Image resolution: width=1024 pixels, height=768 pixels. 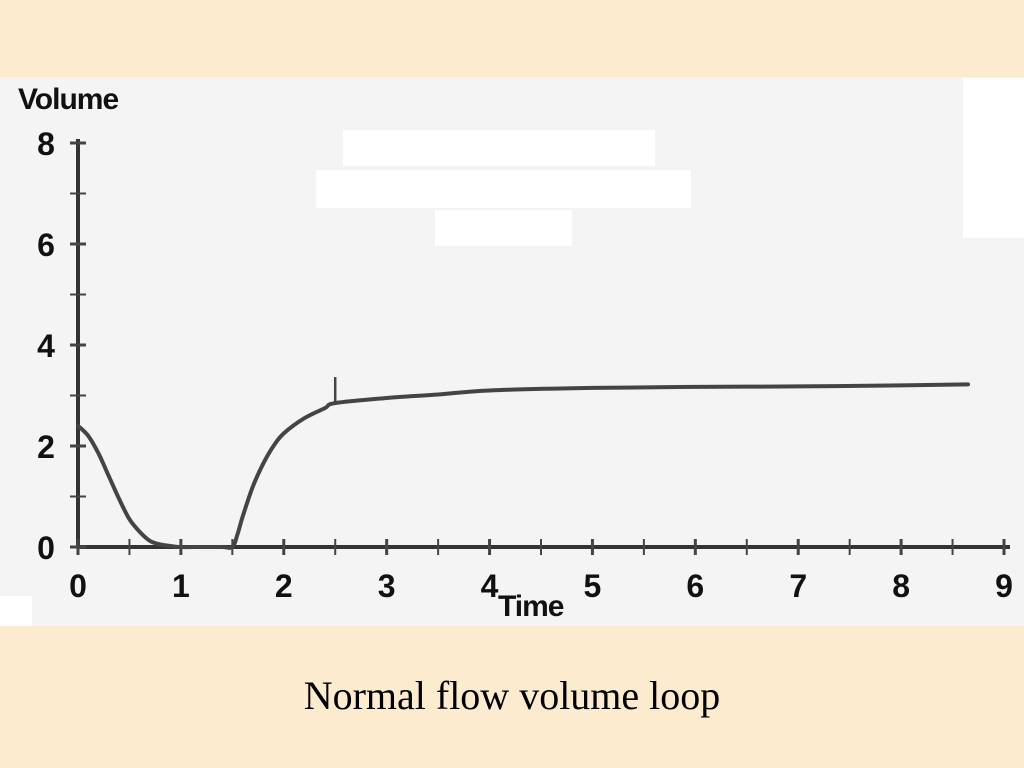 What do you see at coordinates (68, 99) in the screenshot?
I see `y-axis-label: Volume` at bounding box center [68, 99].